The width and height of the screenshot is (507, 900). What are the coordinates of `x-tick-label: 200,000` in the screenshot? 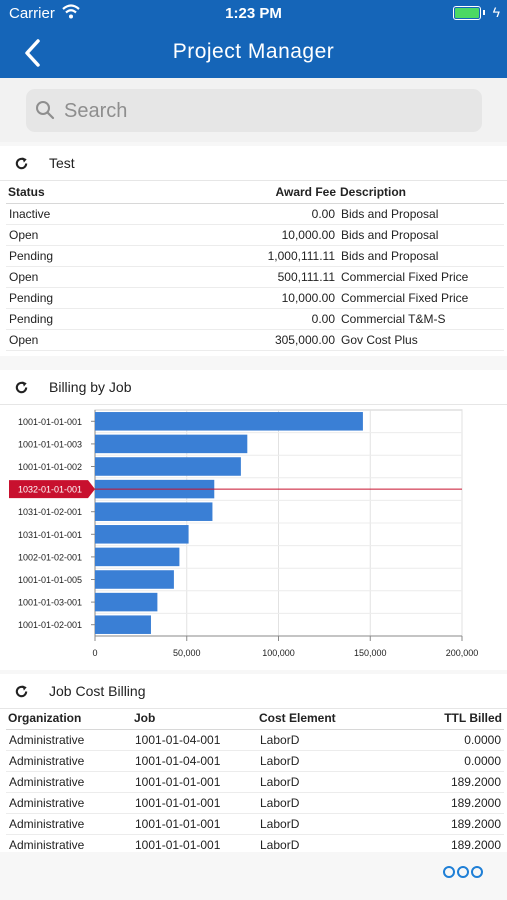 It's located at (462, 653).